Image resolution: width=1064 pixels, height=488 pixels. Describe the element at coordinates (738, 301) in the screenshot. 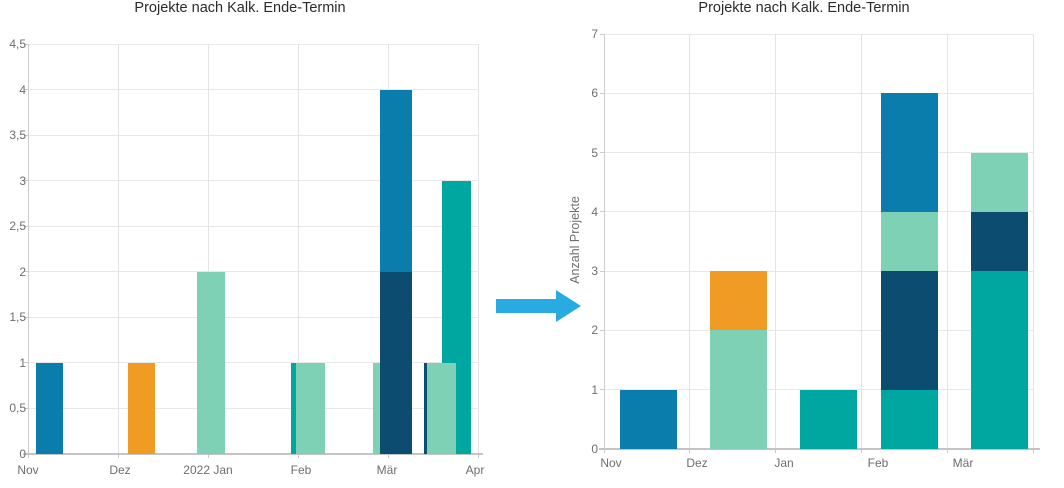

I see `stack-segment-orange` at that location.